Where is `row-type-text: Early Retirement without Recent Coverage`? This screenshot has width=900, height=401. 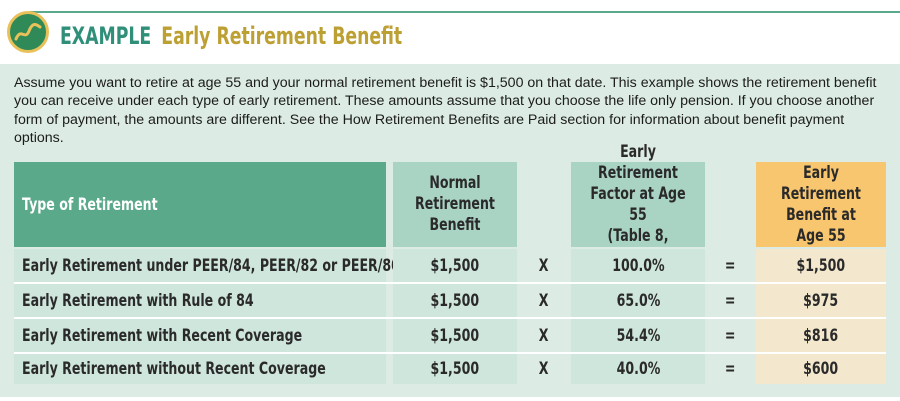 row-type-text: Early Retirement without Recent Coverage is located at coordinates (174, 369).